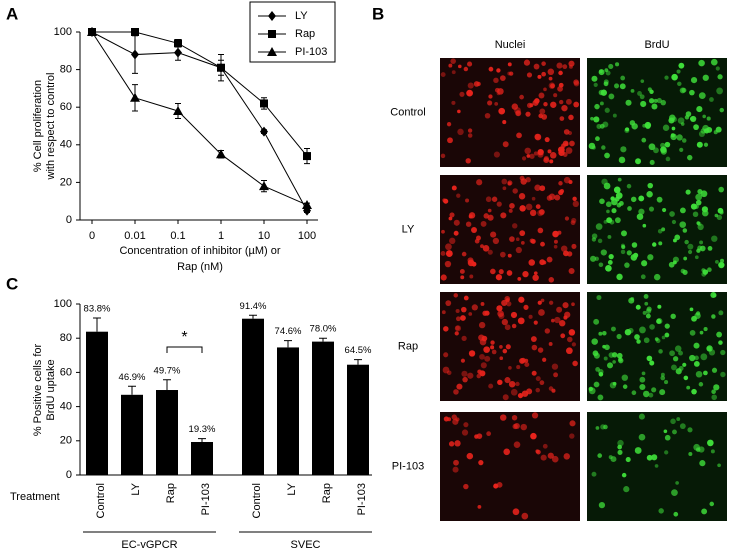 This screenshot has width=733, height=551. I want to click on y-tick-label: 20, so click(66, 441).